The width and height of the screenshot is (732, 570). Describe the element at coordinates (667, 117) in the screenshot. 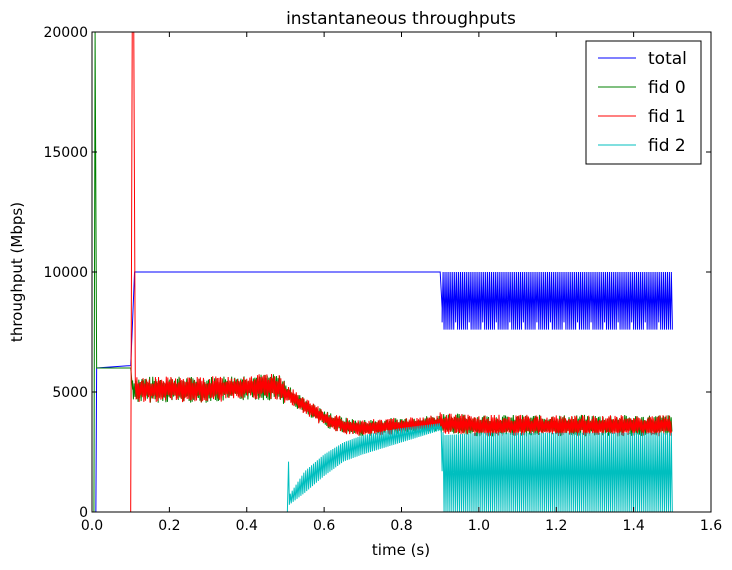

I see `legend-label: fid 1` at that location.